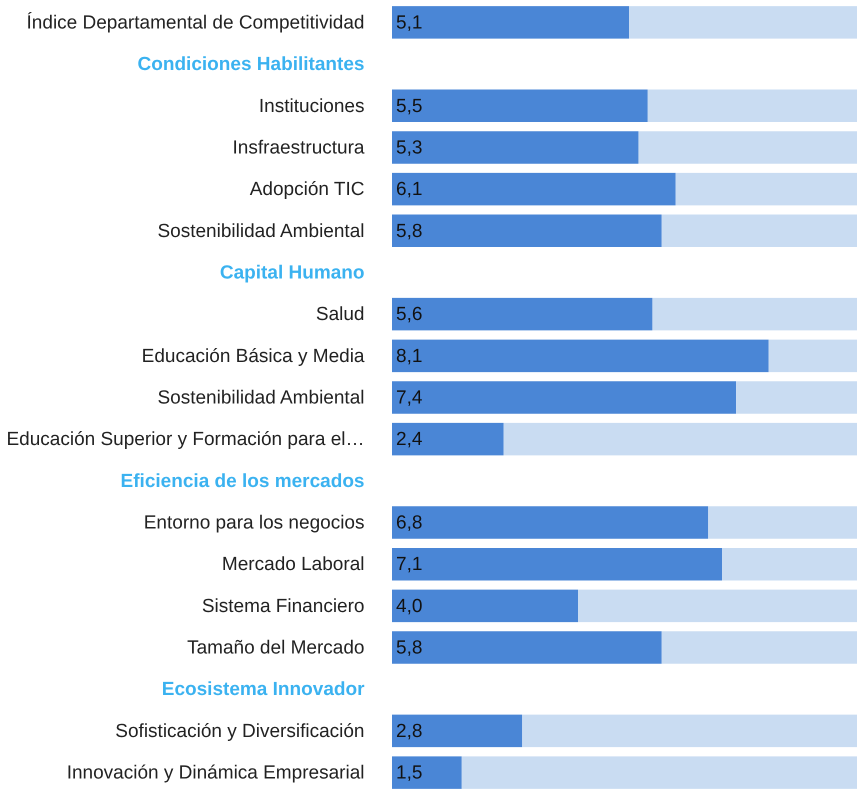 This screenshot has width=857, height=795. Describe the element at coordinates (242, 481) in the screenshot. I see `y-tick-label: Eficiencia de los mercados` at that location.